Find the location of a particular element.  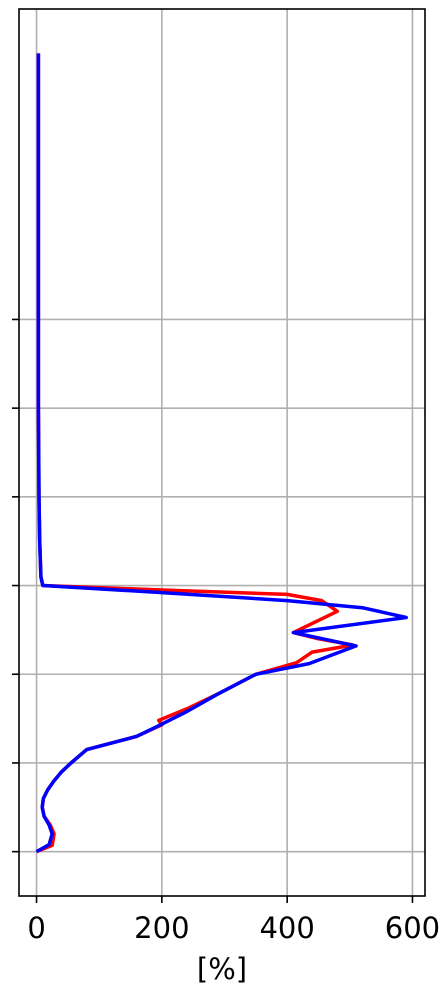

x-tick-label: 400 is located at coordinates (286, 928).